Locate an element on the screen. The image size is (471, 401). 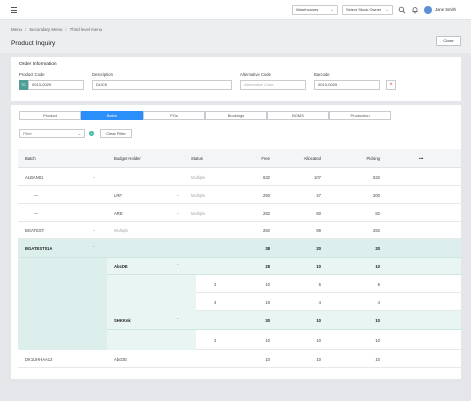
table-row: — LRF ⌄ Multiple 250 47 200 is located at coordinates (239, 195).